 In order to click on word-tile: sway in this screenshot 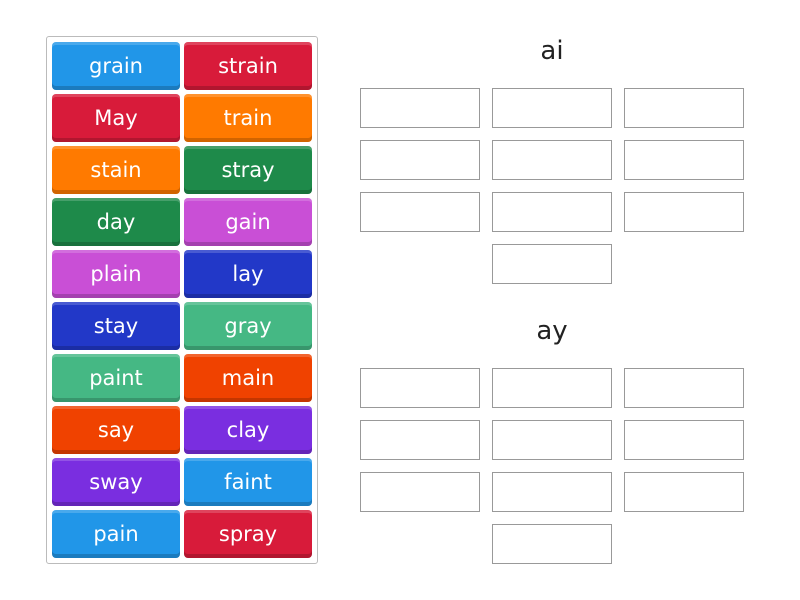, I will do `click(116, 482)`.